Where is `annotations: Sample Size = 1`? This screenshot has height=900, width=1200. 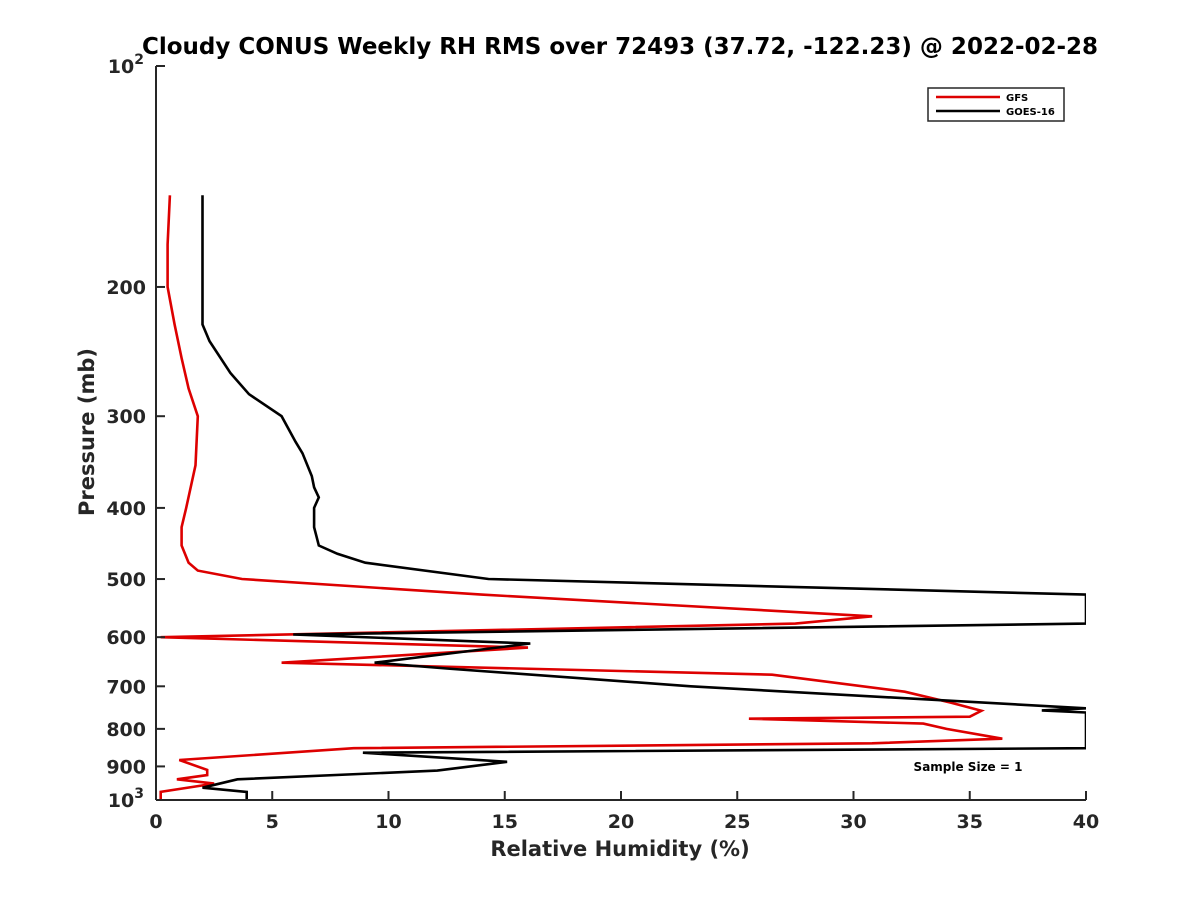 annotations: Sample Size = 1 is located at coordinates (968, 767).